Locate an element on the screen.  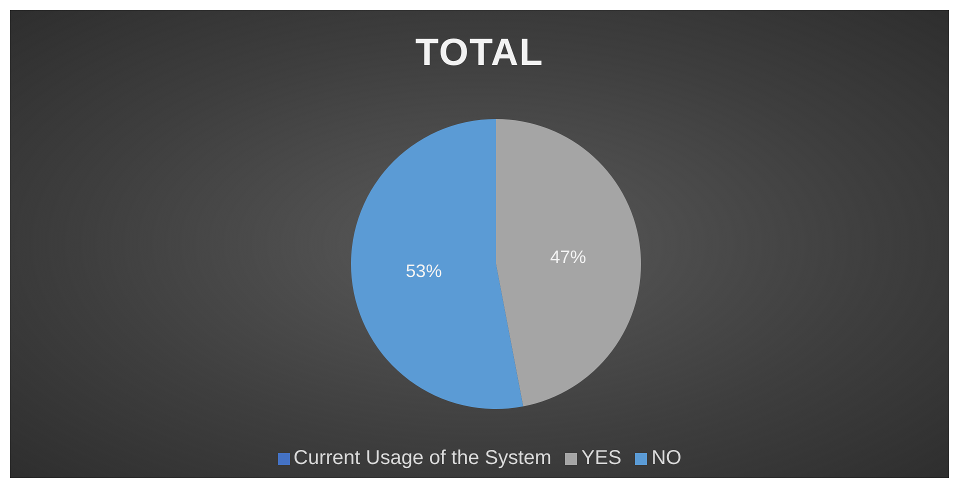
data-label: 47% is located at coordinates (568, 257).